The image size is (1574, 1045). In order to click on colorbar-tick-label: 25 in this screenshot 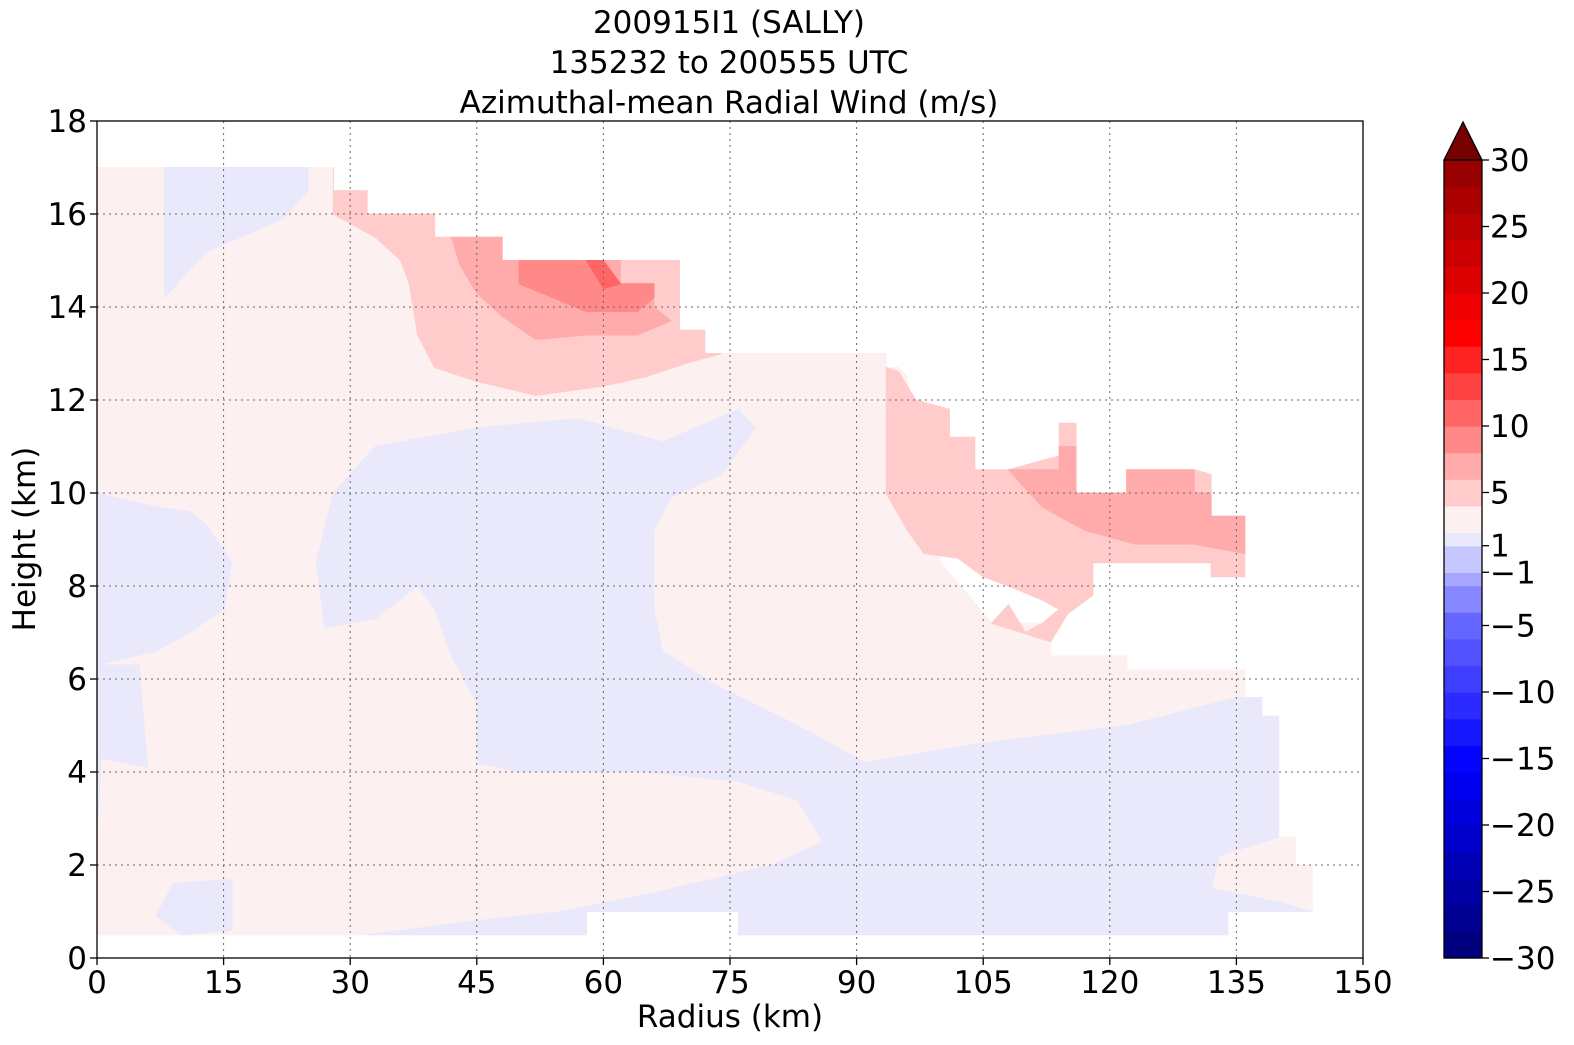, I will do `click(1509, 228)`.